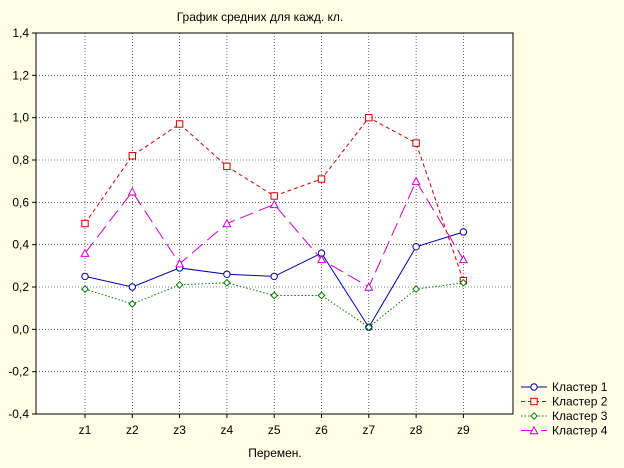  I want to click on x-axis: z1 z2 z3 z4 z5 z6 z7 z8 z9, so click(274, 425).